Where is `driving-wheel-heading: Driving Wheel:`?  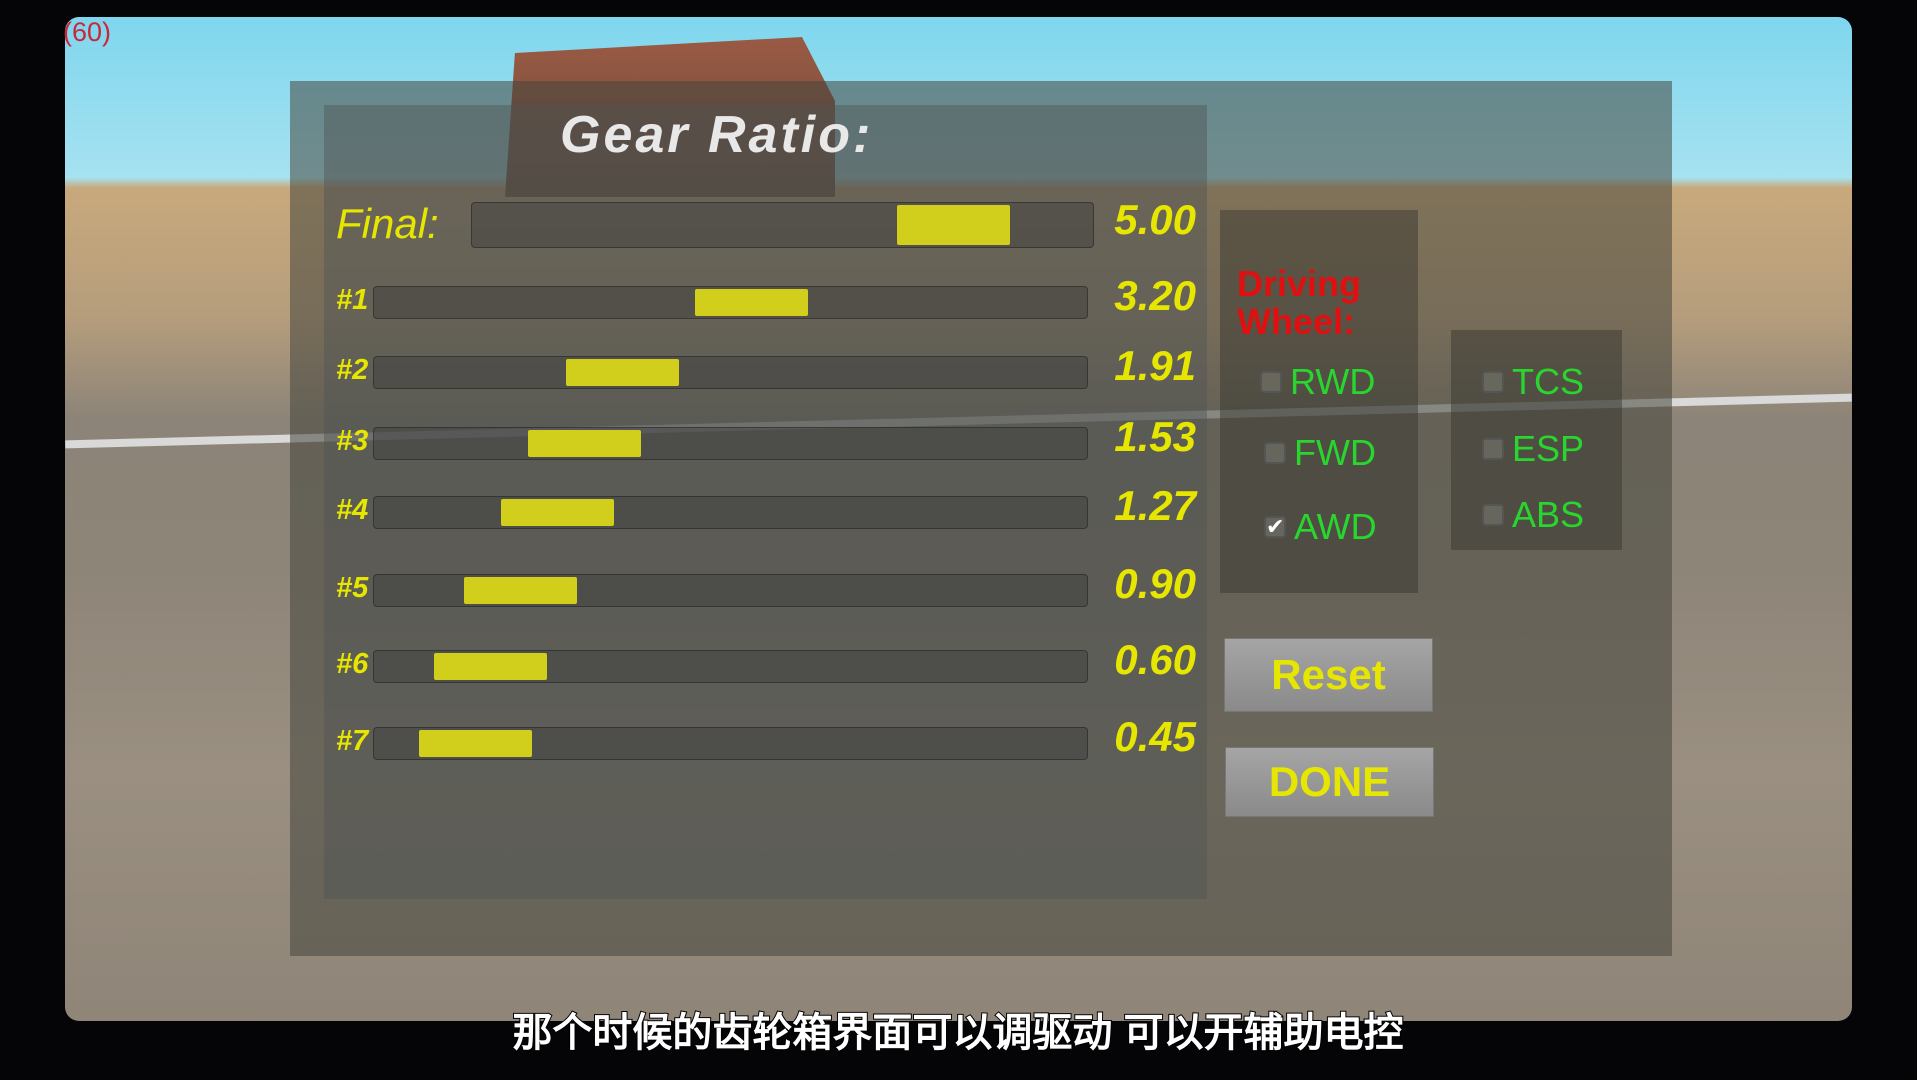 driving-wheel-heading: Driving Wheel: is located at coordinates (1299, 302).